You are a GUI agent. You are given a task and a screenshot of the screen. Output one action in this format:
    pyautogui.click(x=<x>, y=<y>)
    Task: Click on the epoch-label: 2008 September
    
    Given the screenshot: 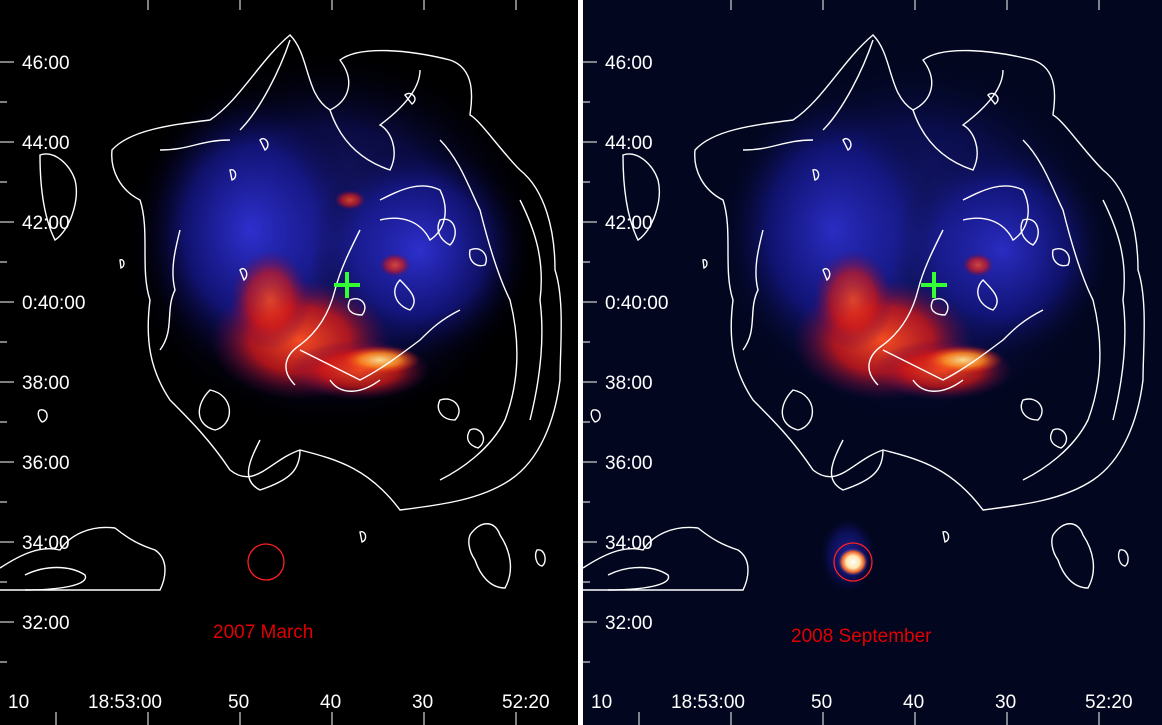 What is the action you would take?
    pyautogui.click(x=861, y=636)
    